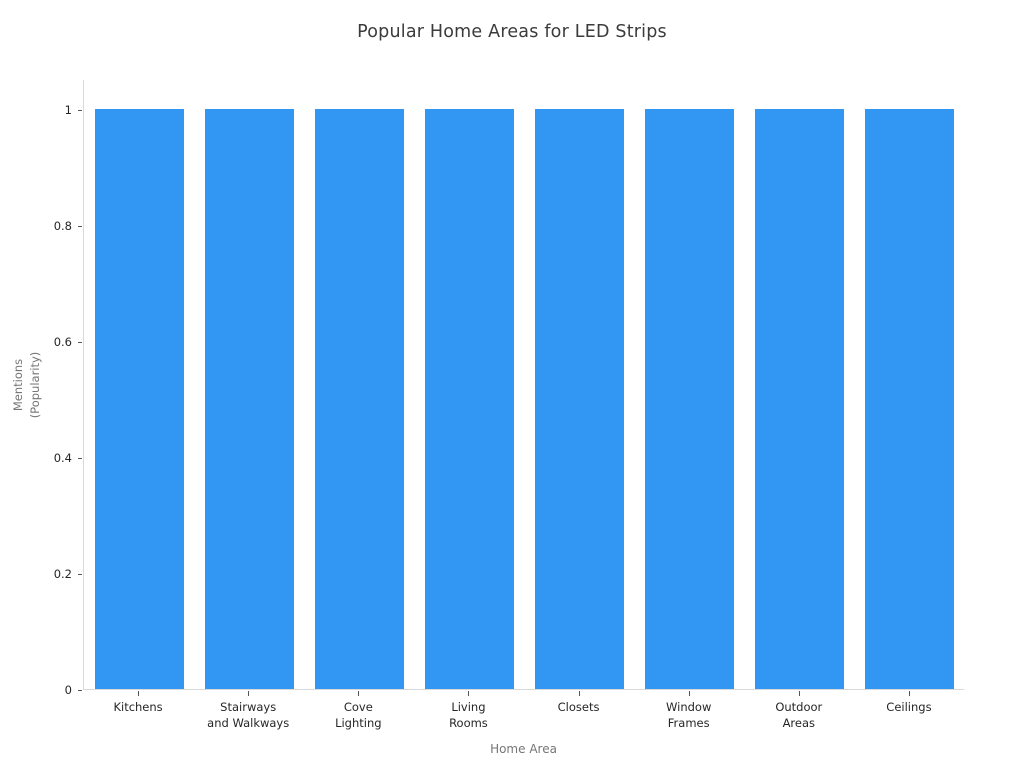  I want to click on x-tick-label: Kitchens, so click(138, 707).